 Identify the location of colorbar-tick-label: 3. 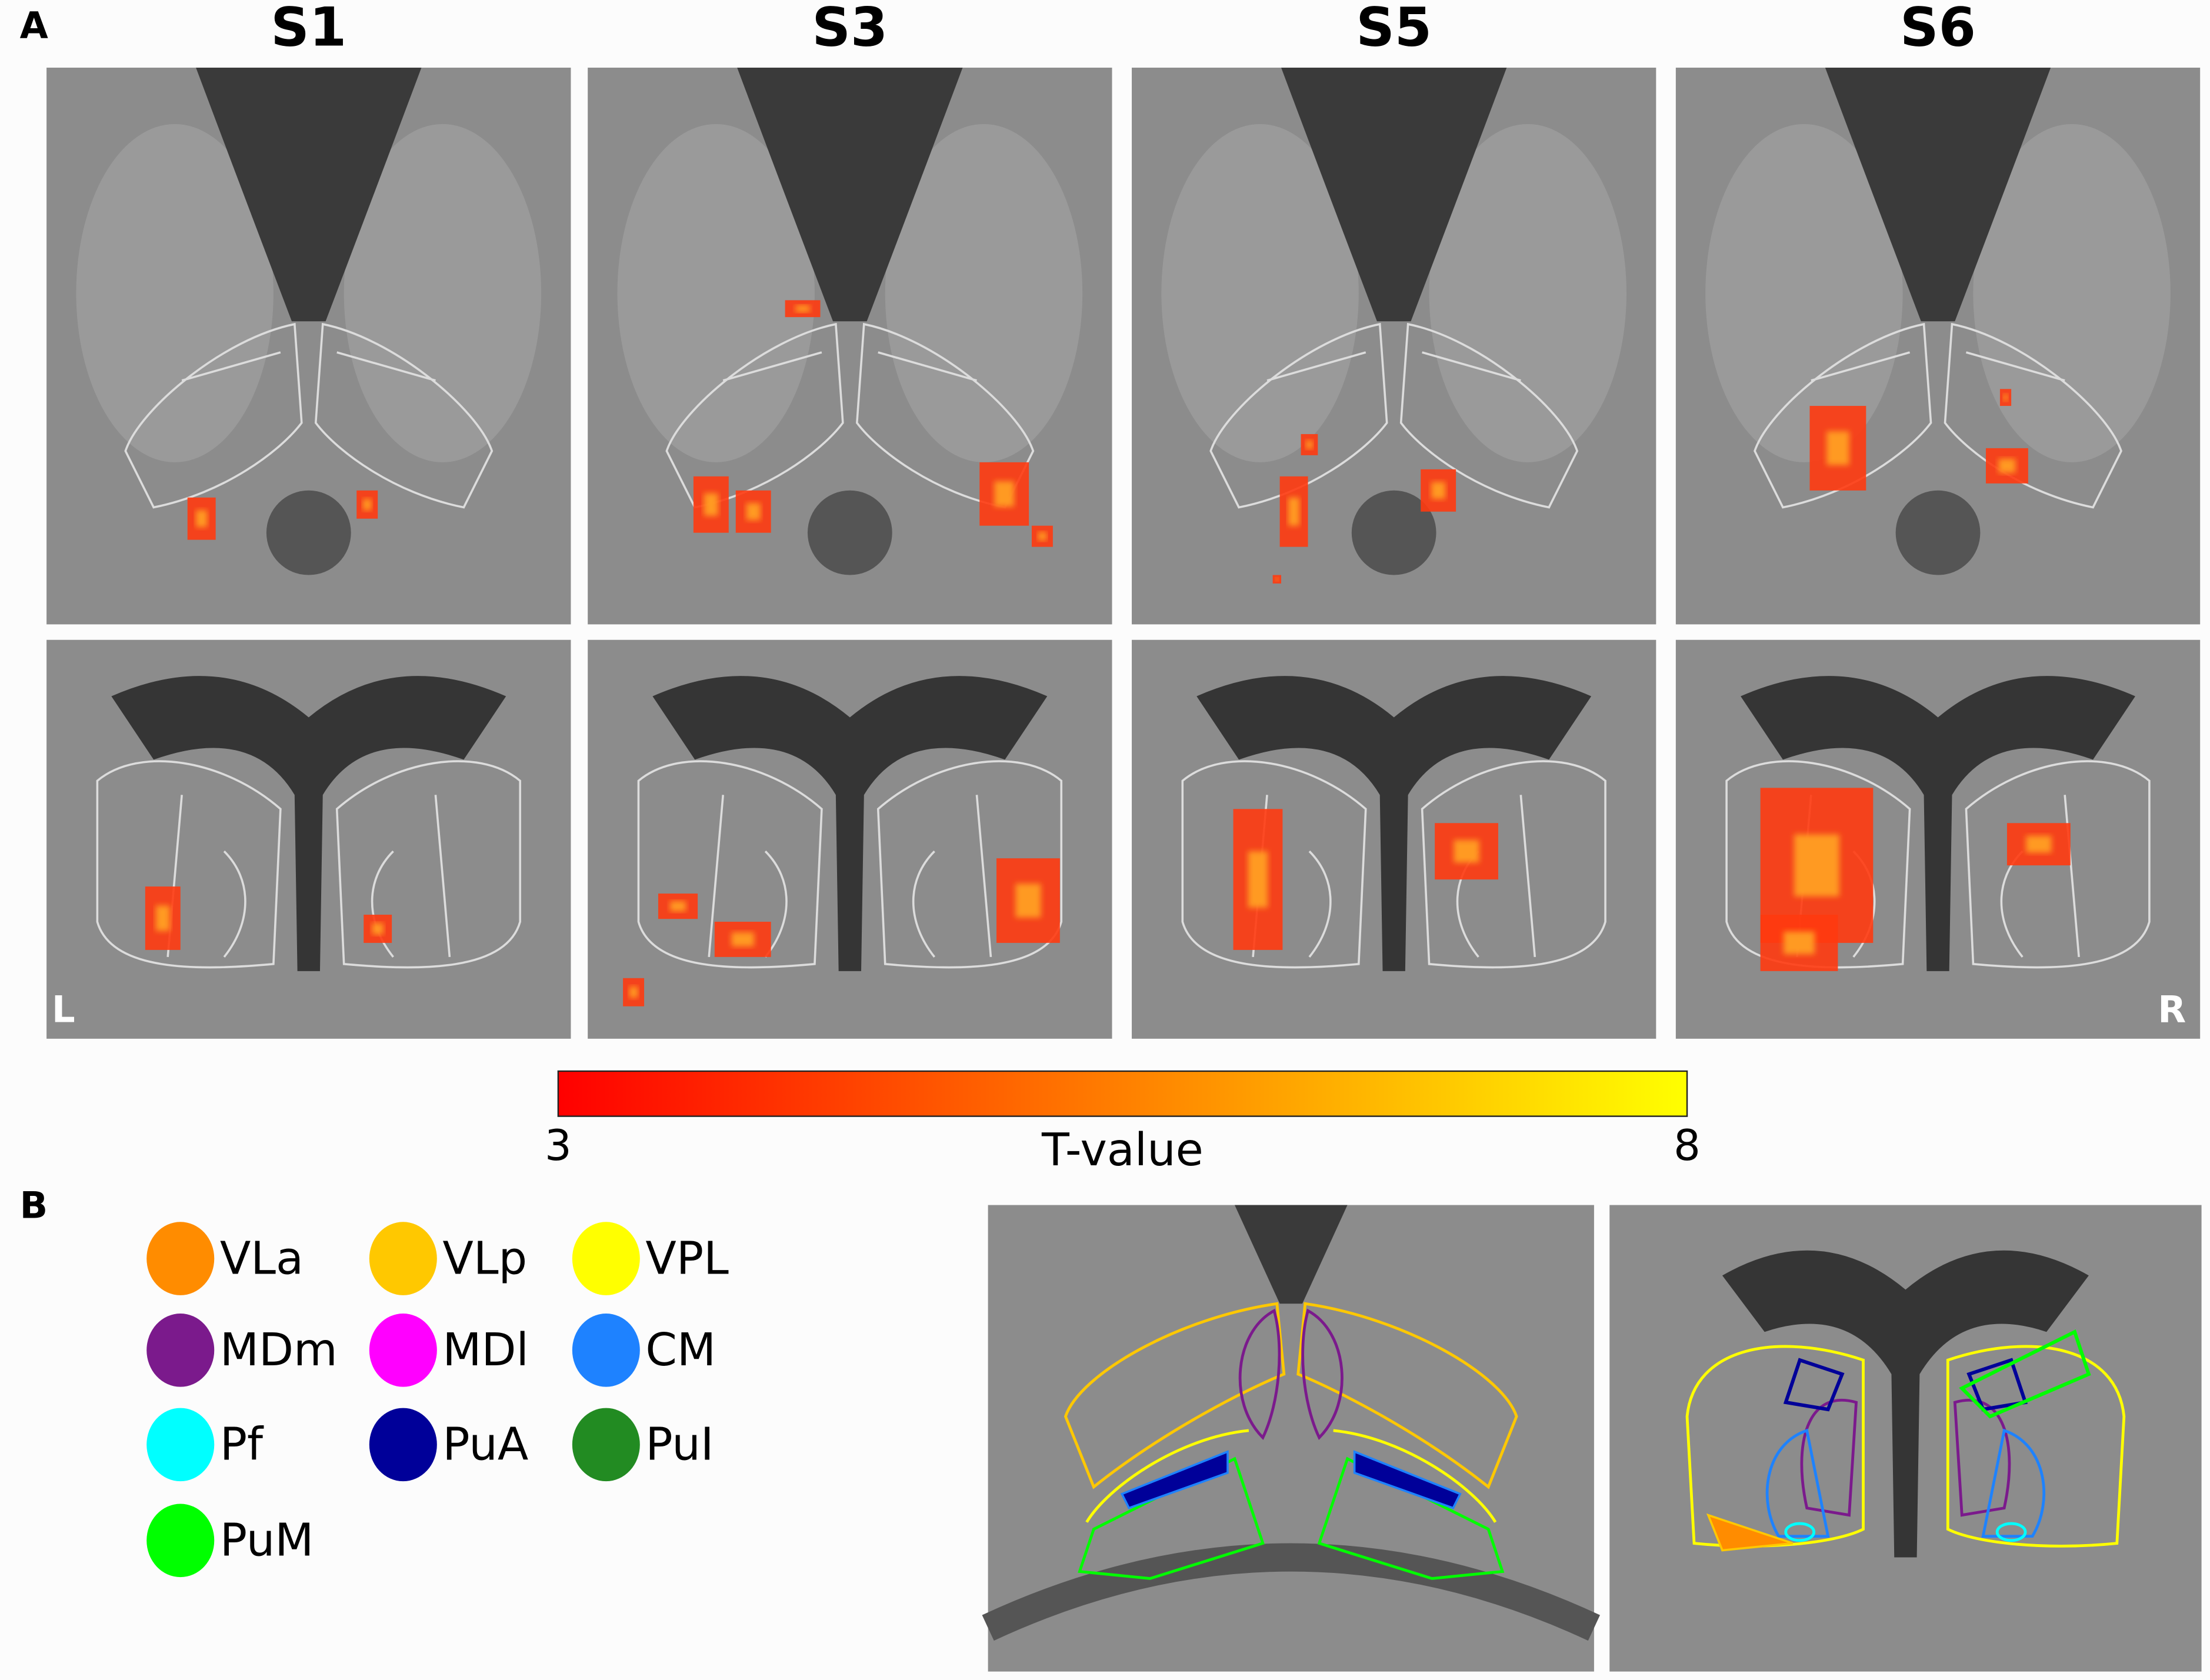
(558, 1145).